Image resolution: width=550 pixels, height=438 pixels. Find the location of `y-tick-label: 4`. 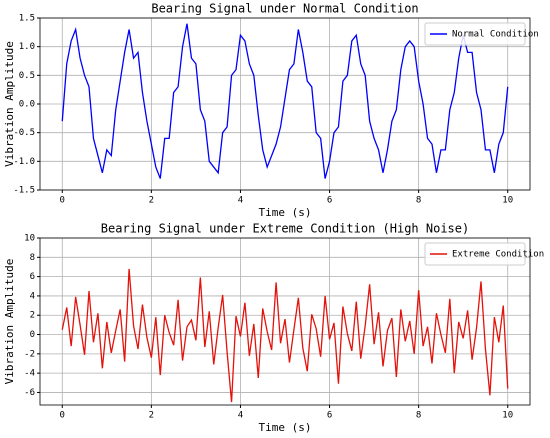

y-tick-label: 4 is located at coordinates (32, 296).